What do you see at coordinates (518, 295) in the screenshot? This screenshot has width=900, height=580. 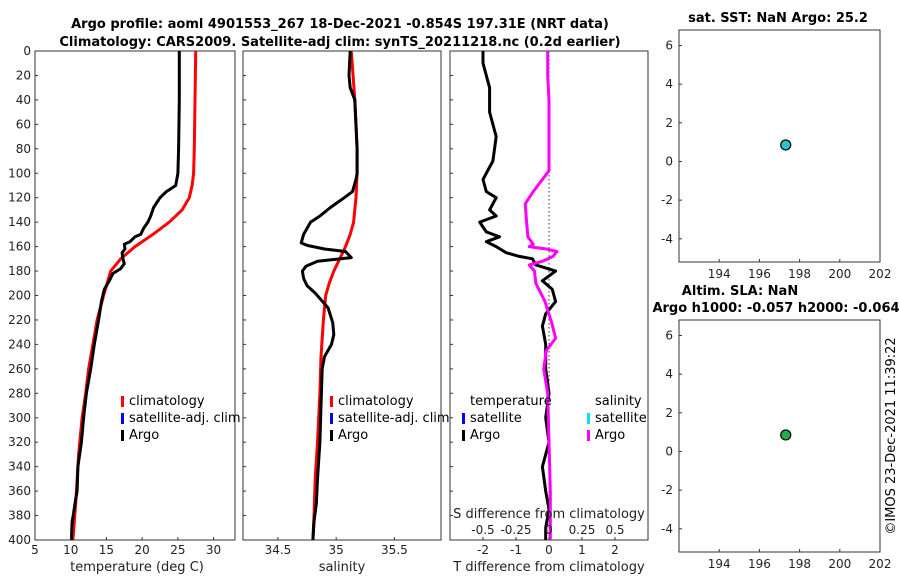 I see `difference-series` at bounding box center [518, 295].